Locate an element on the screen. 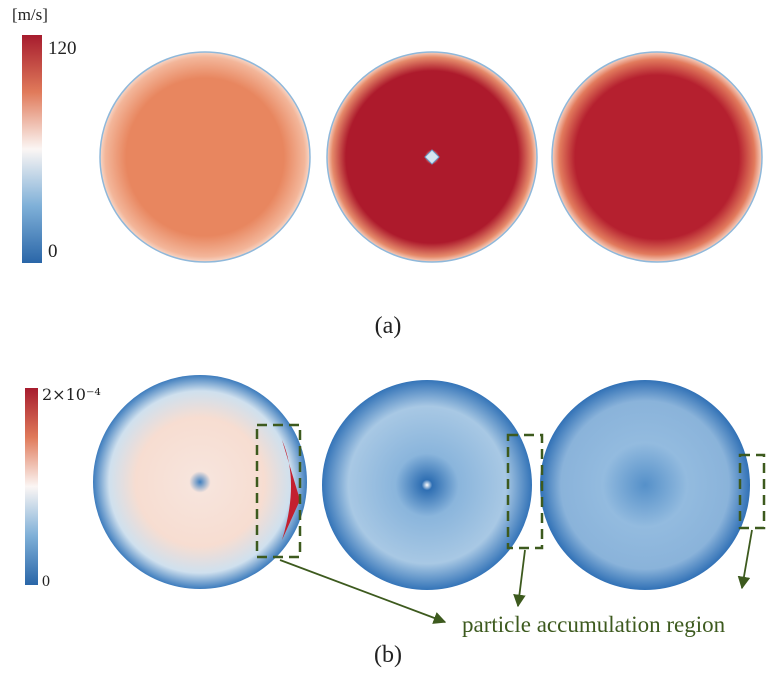 This screenshot has height=675, width=776. arrows is located at coordinates (516, 576).